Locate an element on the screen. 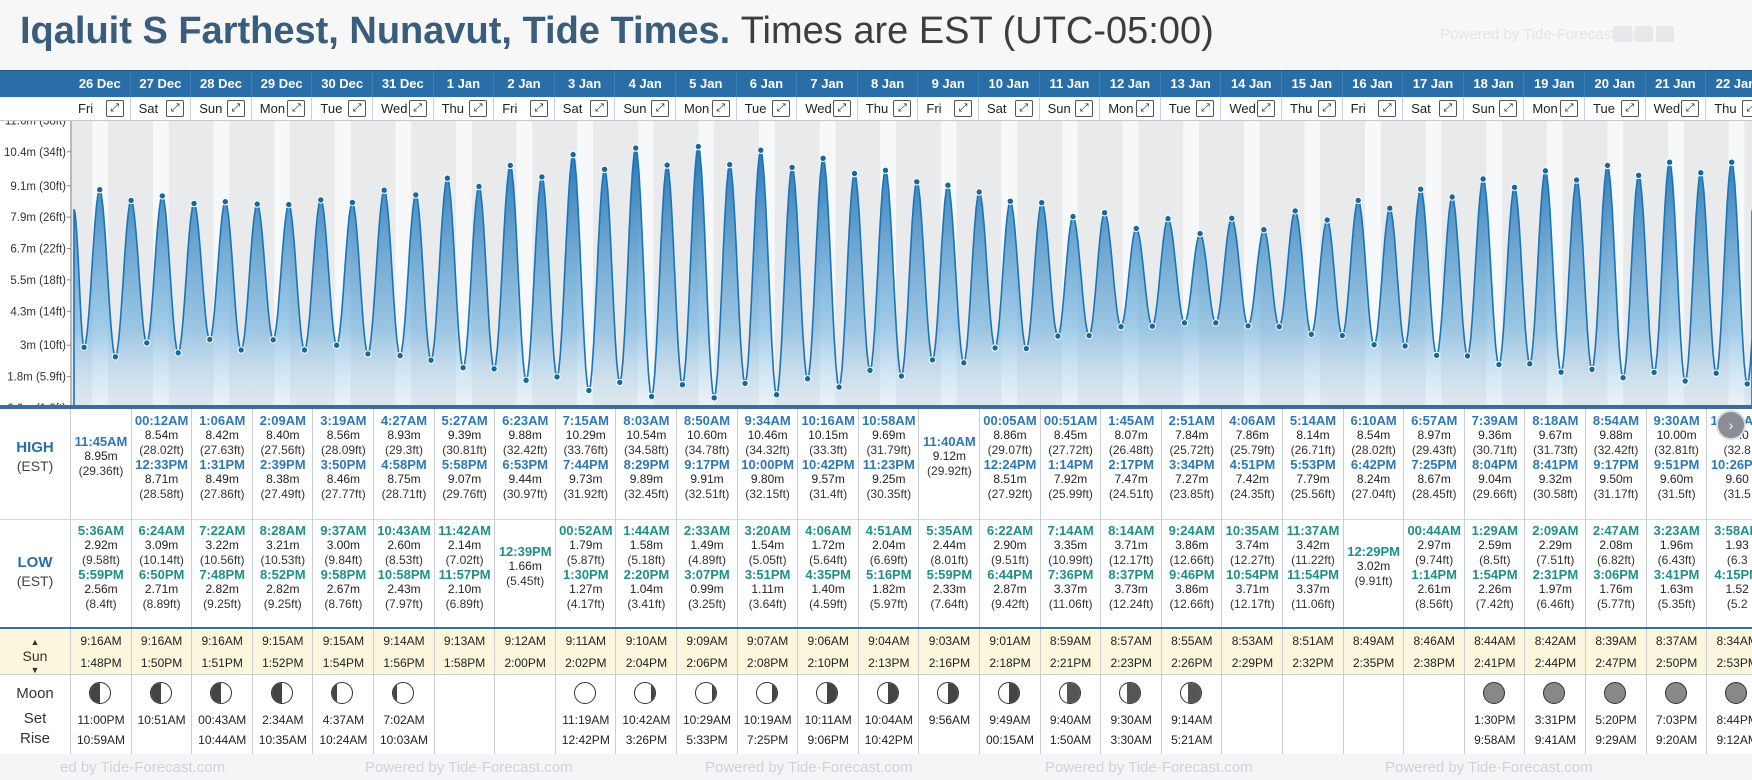 The width and height of the screenshot is (1752, 780). scroll-right-button: › is located at coordinates (1731, 425).